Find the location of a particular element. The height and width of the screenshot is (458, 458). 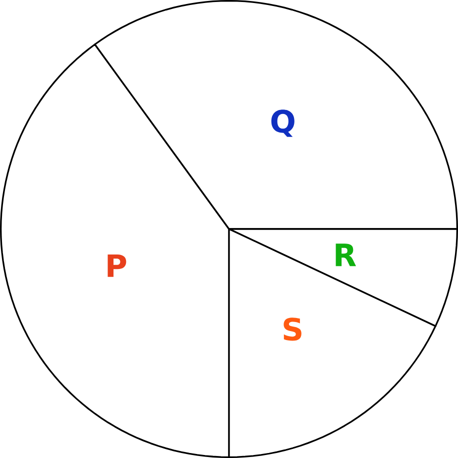

slice-label: P is located at coordinates (117, 265).